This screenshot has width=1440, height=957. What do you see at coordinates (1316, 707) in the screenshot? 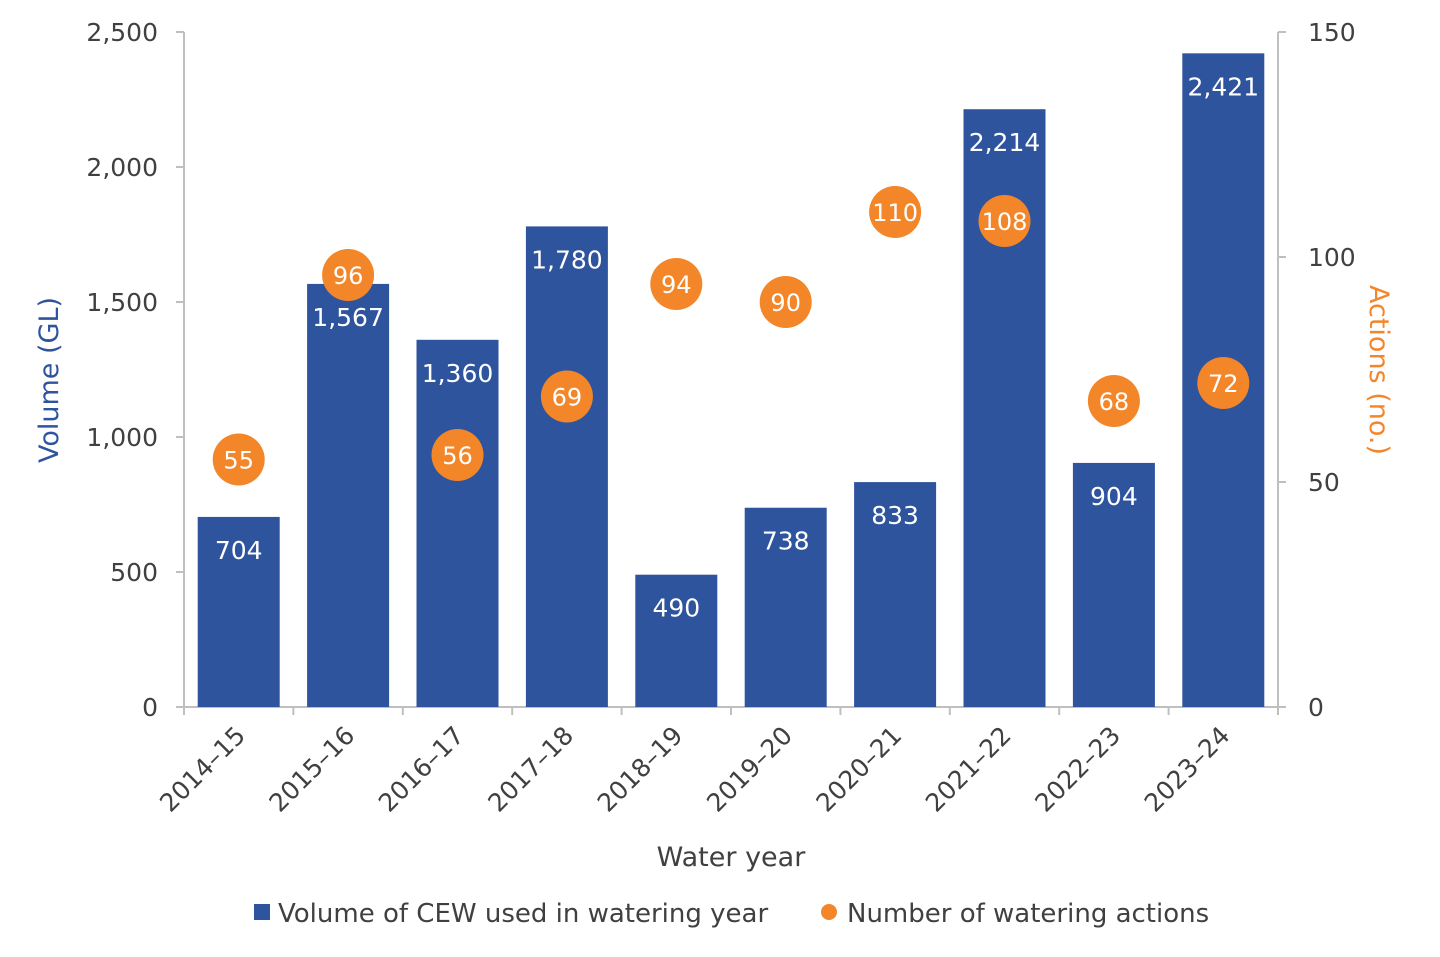
I see `y2-tick-label: 0` at bounding box center [1316, 707].